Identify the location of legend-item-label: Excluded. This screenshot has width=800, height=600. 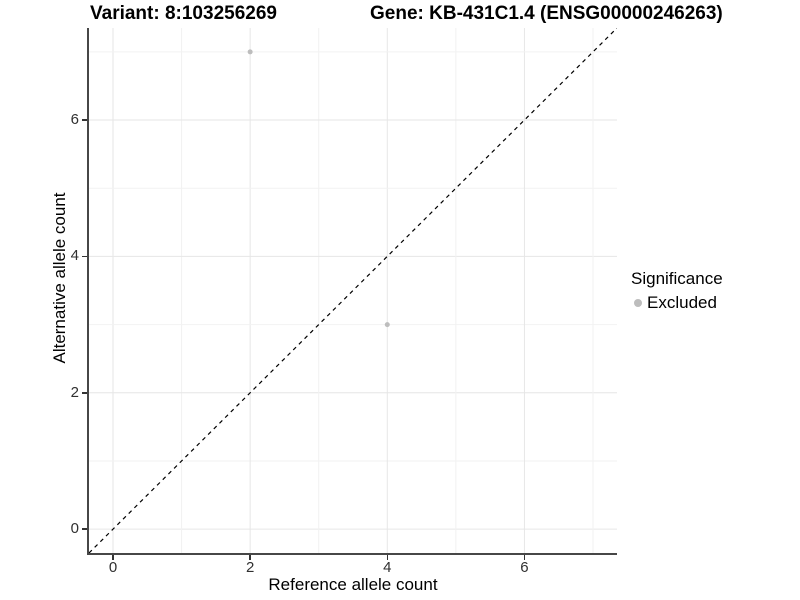
(682, 302).